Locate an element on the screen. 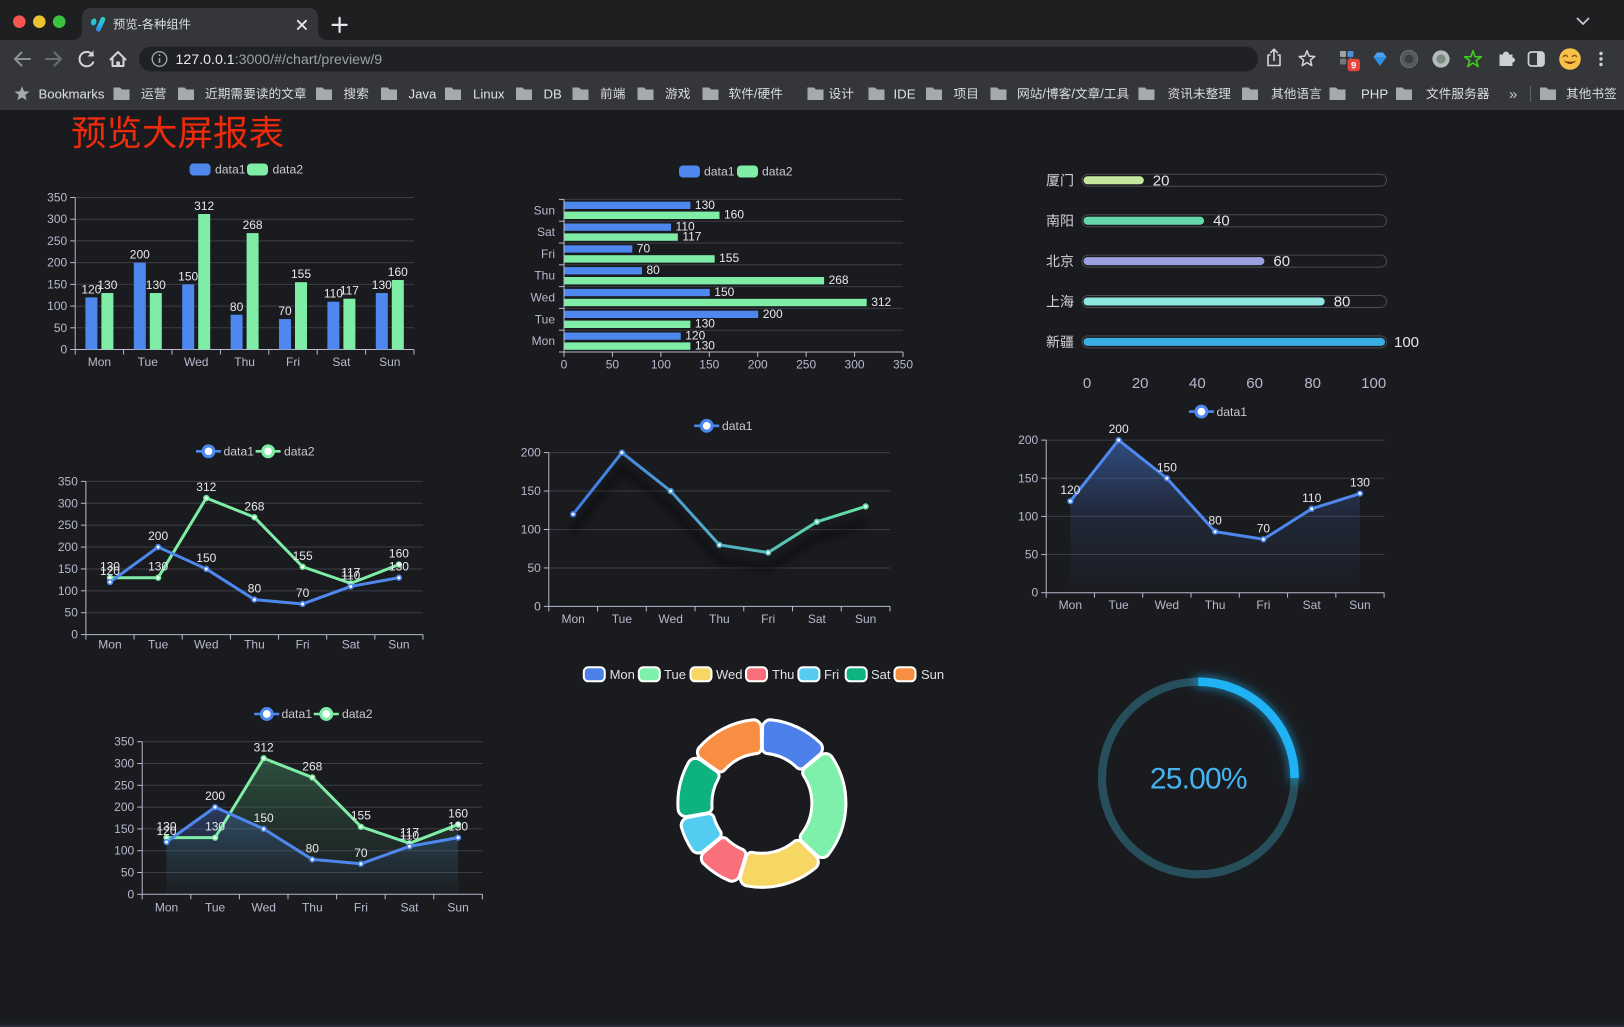  svg-text: DB is located at coordinates (553, 93).